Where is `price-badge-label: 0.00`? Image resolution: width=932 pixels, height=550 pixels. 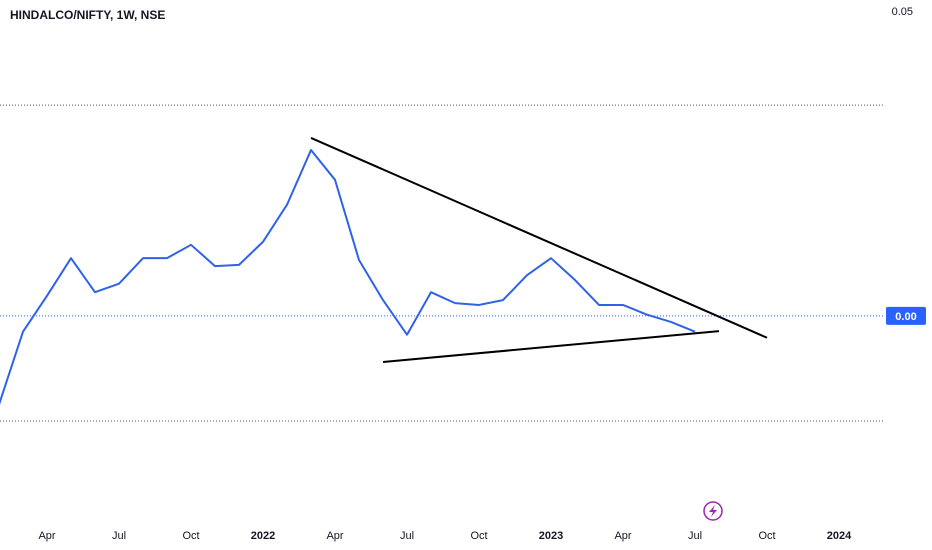
price-badge-label: 0.00 is located at coordinates (905, 317).